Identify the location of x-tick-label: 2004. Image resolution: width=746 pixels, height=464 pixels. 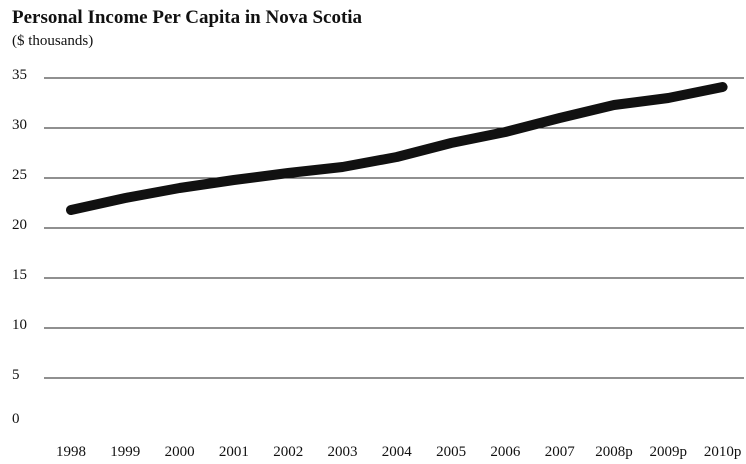
(397, 452).